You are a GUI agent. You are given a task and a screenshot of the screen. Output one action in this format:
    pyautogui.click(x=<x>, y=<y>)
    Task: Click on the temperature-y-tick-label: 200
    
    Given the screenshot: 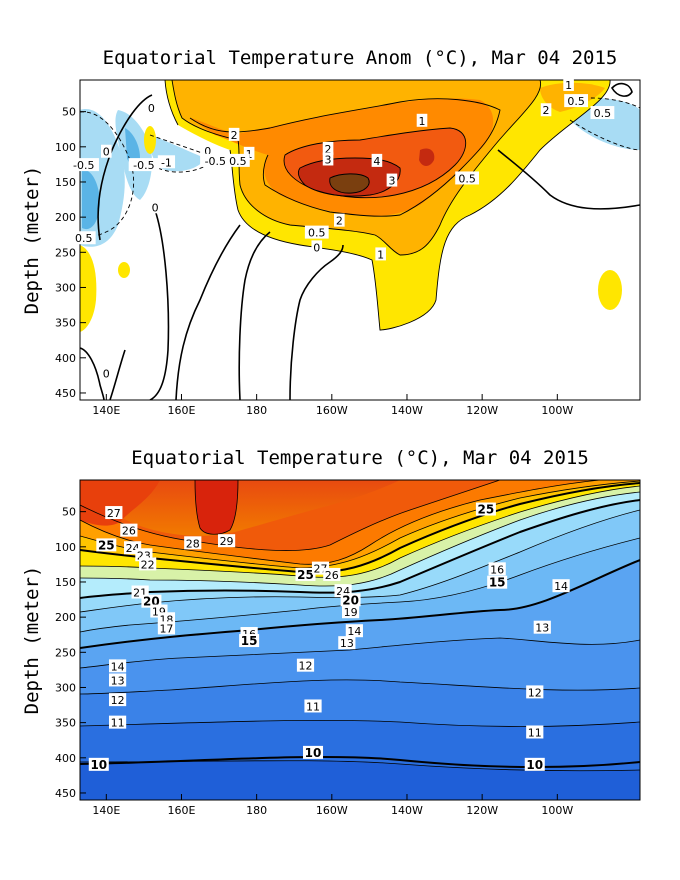 What is the action you would take?
    pyautogui.click(x=65, y=617)
    